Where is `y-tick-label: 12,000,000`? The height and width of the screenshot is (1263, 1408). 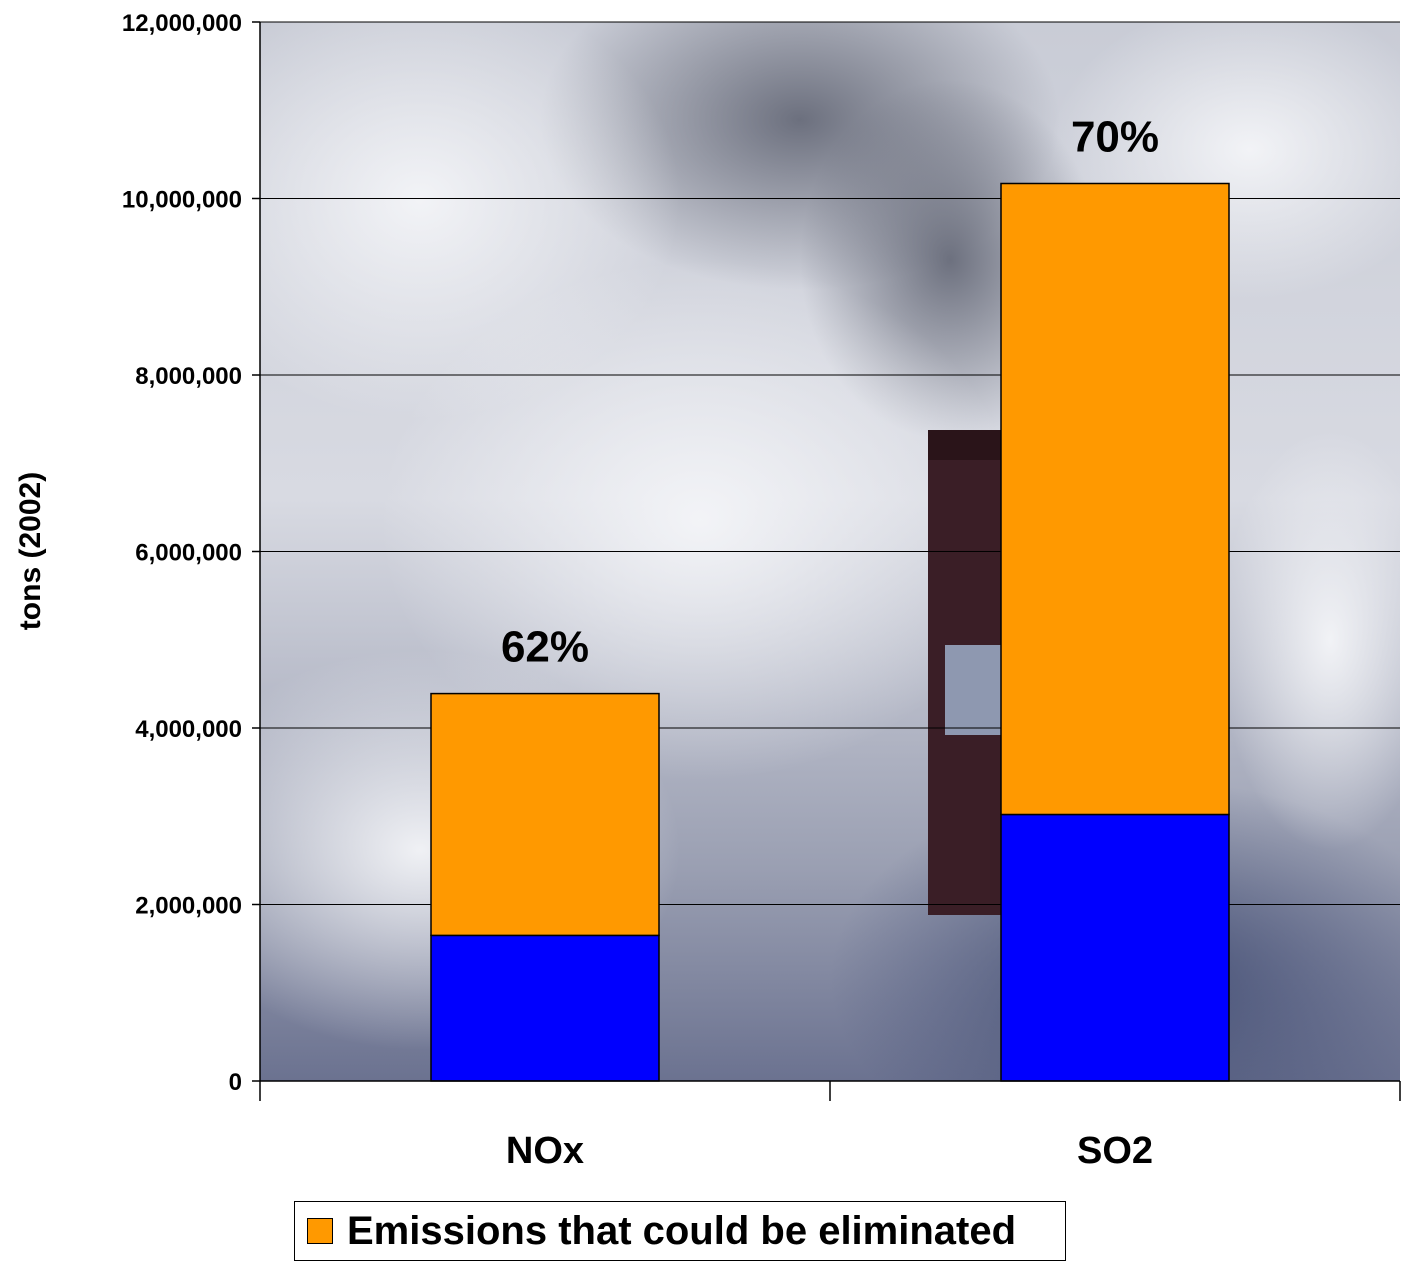
y-tick-label: 12,000,000 is located at coordinates (182, 23).